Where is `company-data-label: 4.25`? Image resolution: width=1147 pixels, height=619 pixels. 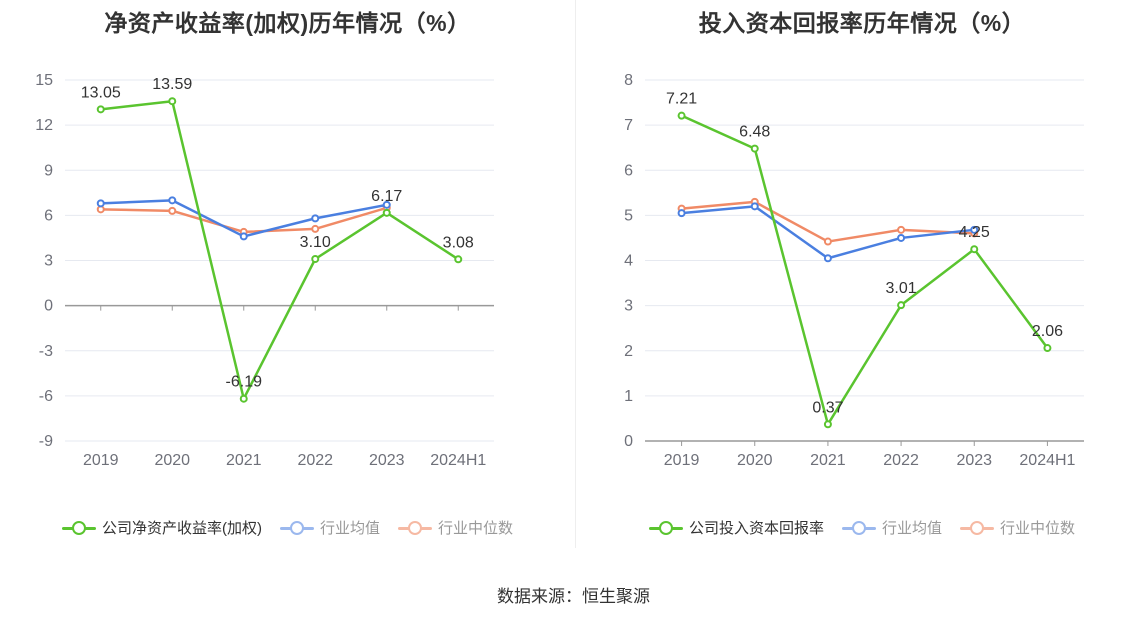
company-data-label: 4.25 is located at coordinates (974, 232).